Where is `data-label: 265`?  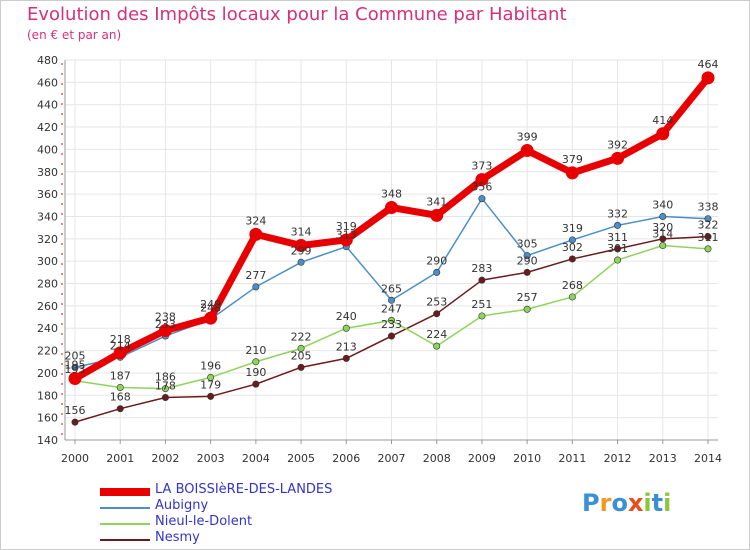 data-label: 265 is located at coordinates (391, 288).